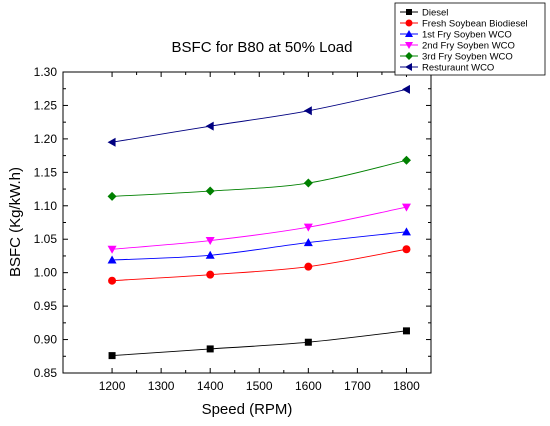  What do you see at coordinates (435, 13) in the screenshot?
I see `legend-label-0: Diesel` at bounding box center [435, 13].